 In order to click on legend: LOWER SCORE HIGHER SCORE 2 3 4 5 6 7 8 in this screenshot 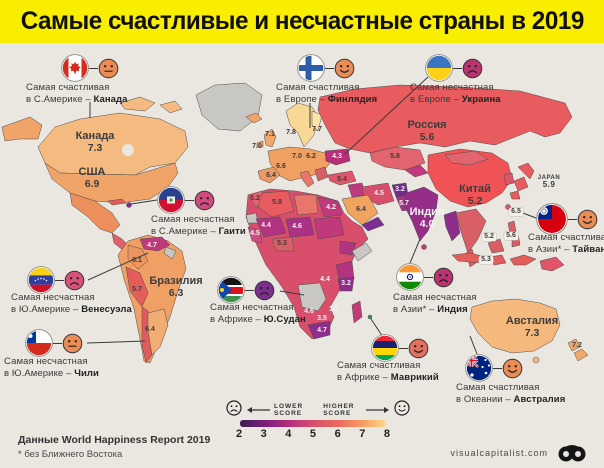, I will do `click(318, 419)`.